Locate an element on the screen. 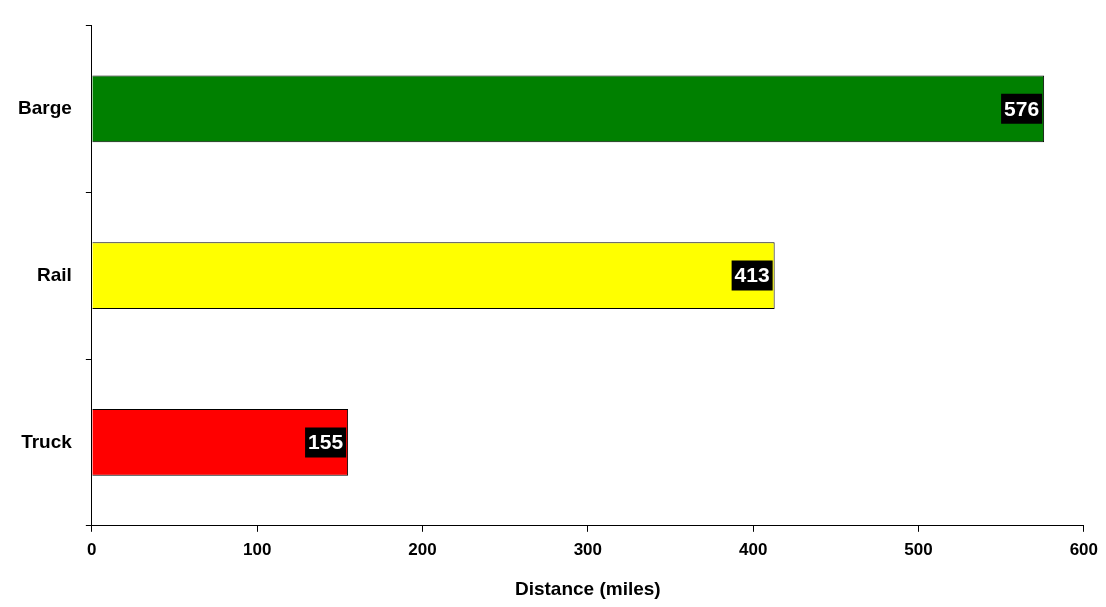 This screenshot has width=1106, height=607. y-tick-label: Rail is located at coordinates (54, 274).